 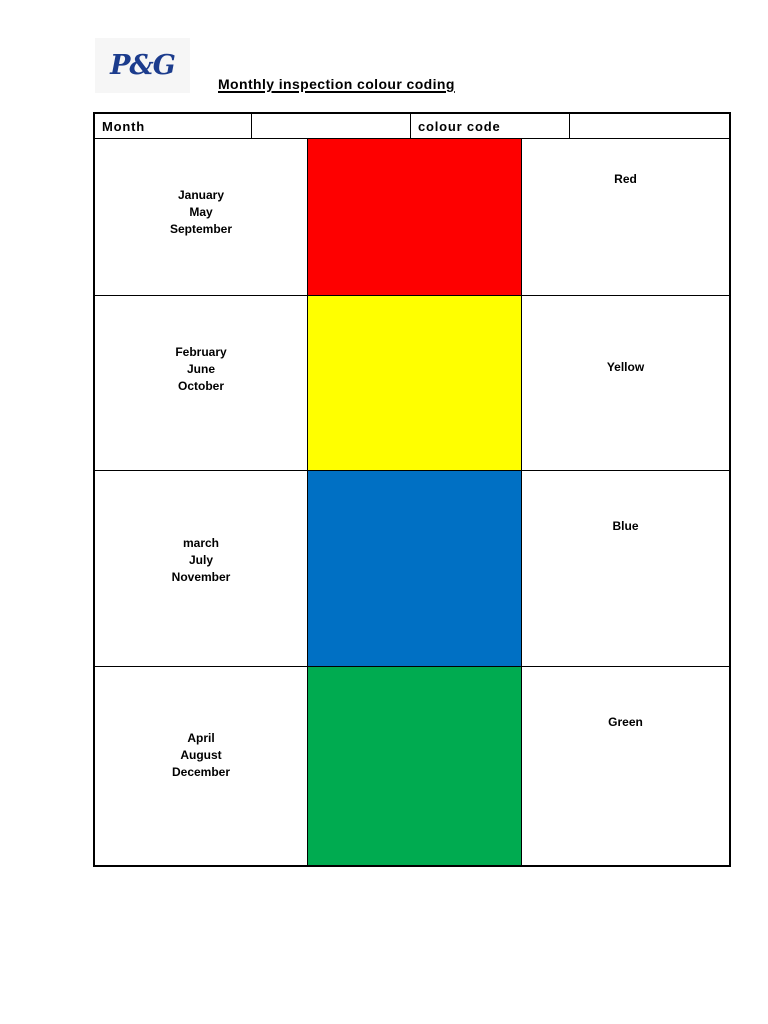 I want to click on table-header-row: Month colour code, so click(x=412, y=126).